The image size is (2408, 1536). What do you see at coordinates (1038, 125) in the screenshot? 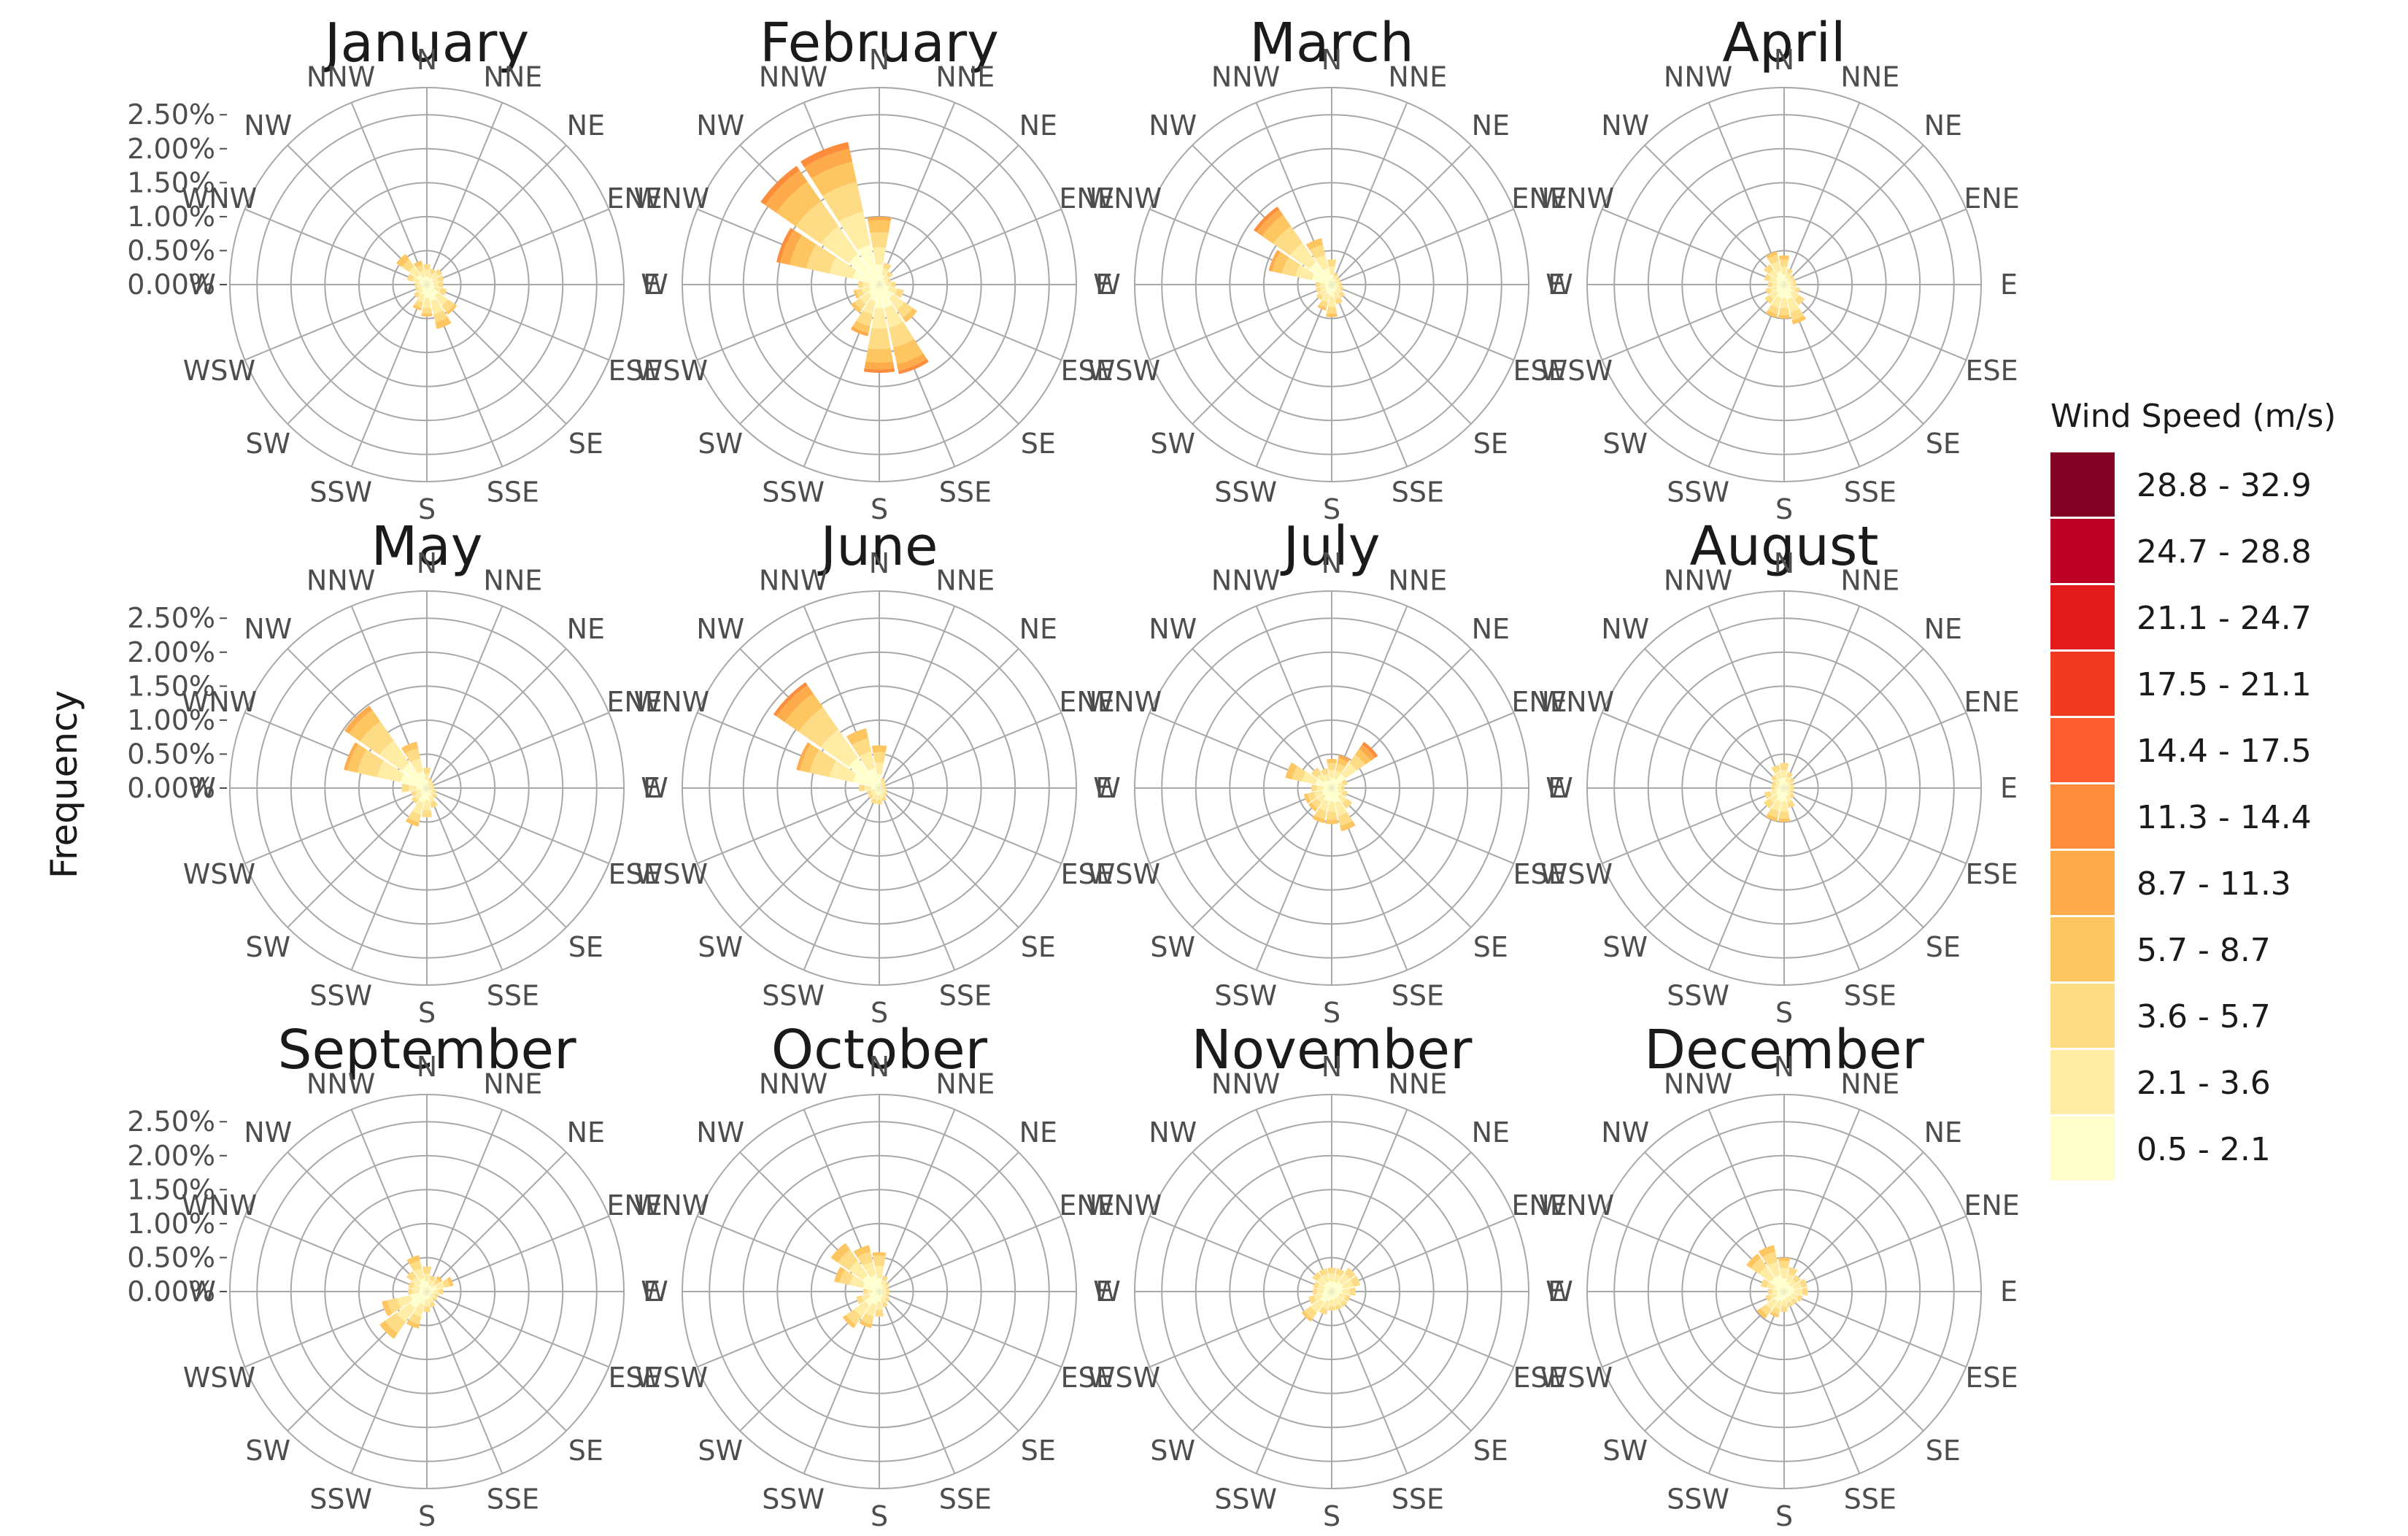
I see `direction-label-ne: NE` at bounding box center [1038, 125].